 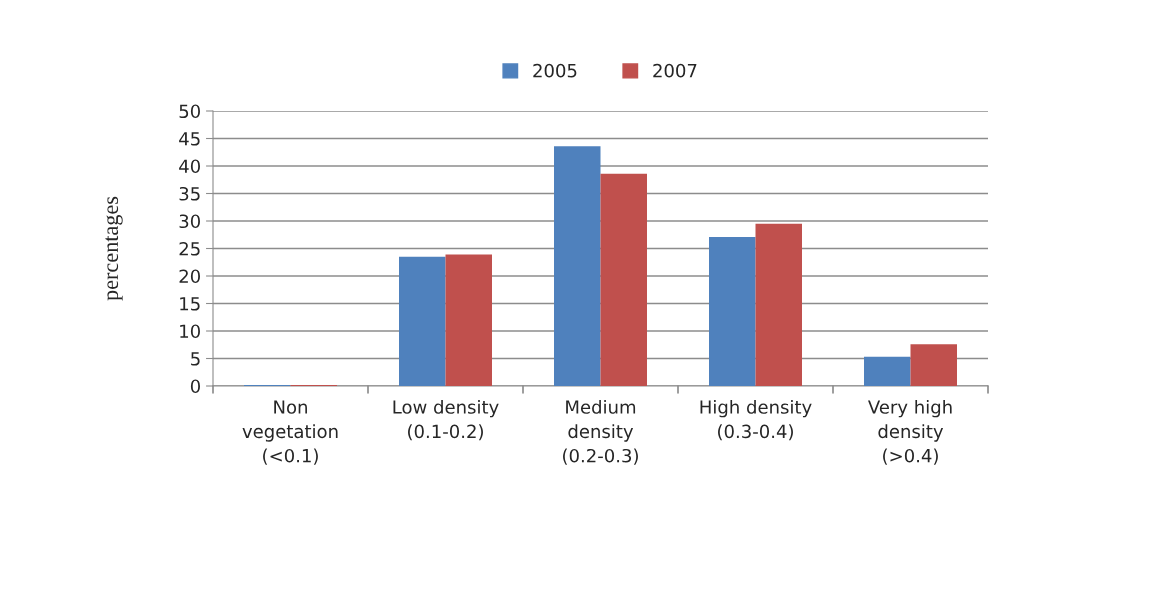 What do you see at coordinates (189, 248) in the screenshot?
I see `y-tick-label: 25` at bounding box center [189, 248].